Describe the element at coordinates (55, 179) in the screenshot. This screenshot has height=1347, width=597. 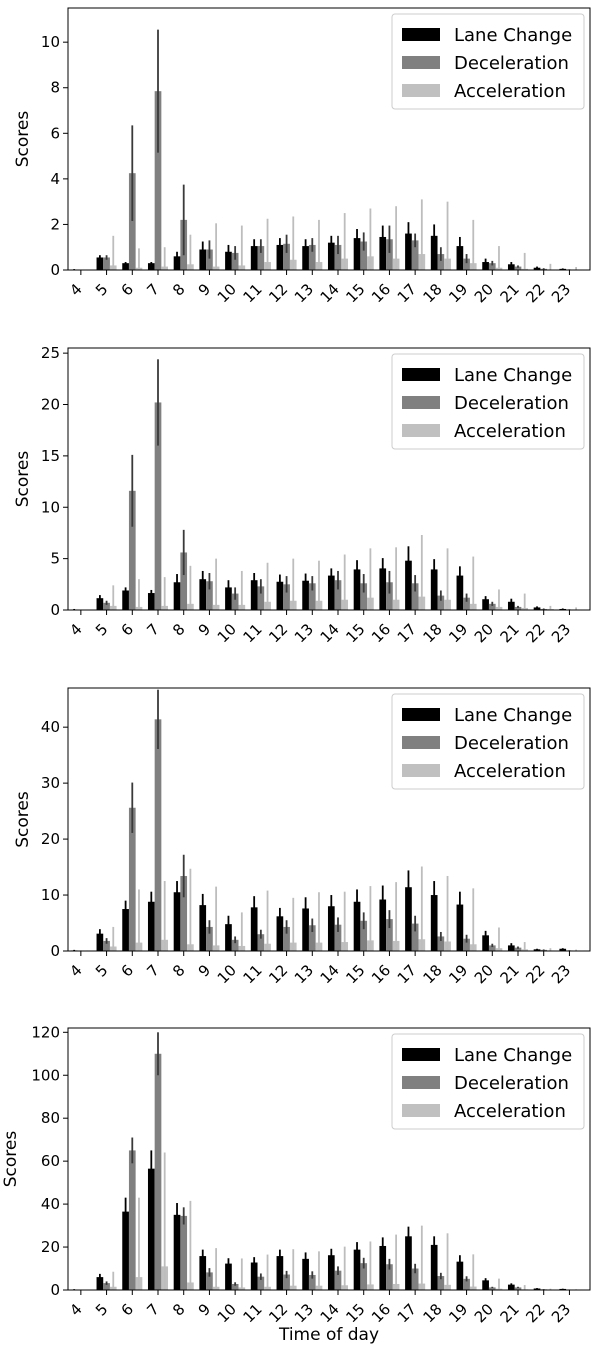
I see `y-tick-label: 4` at that location.